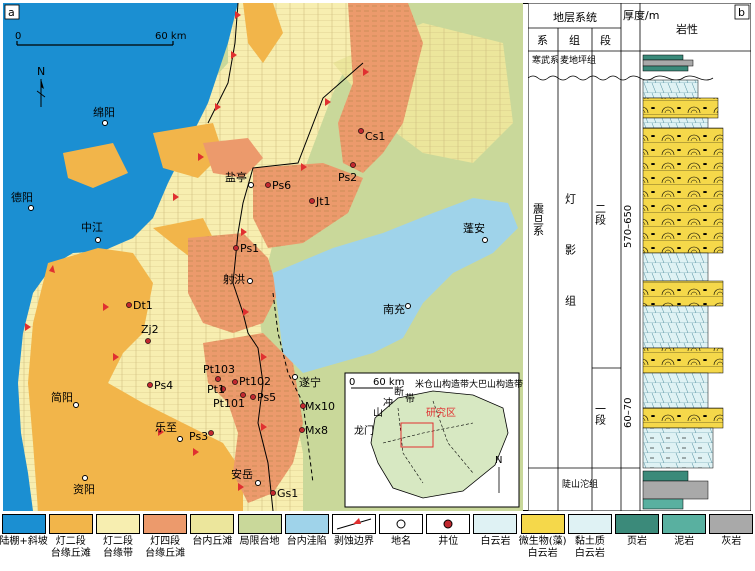 This screenshot has height=571, width=755. What do you see at coordinates (628, 413) in the screenshot?
I see `thickness1-label: 60–70` at bounding box center [628, 413].